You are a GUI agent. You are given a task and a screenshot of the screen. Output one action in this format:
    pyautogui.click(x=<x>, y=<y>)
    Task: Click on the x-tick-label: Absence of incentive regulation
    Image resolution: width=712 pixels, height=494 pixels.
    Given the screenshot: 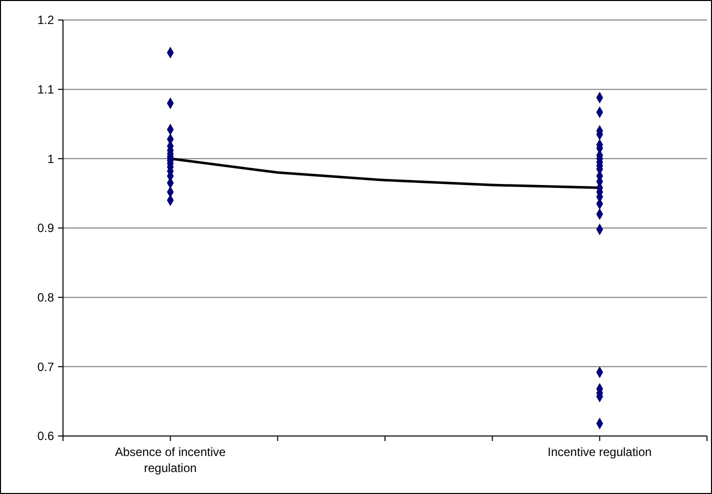 What is the action you would take?
    pyautogui.click(x=170, y=460)
    